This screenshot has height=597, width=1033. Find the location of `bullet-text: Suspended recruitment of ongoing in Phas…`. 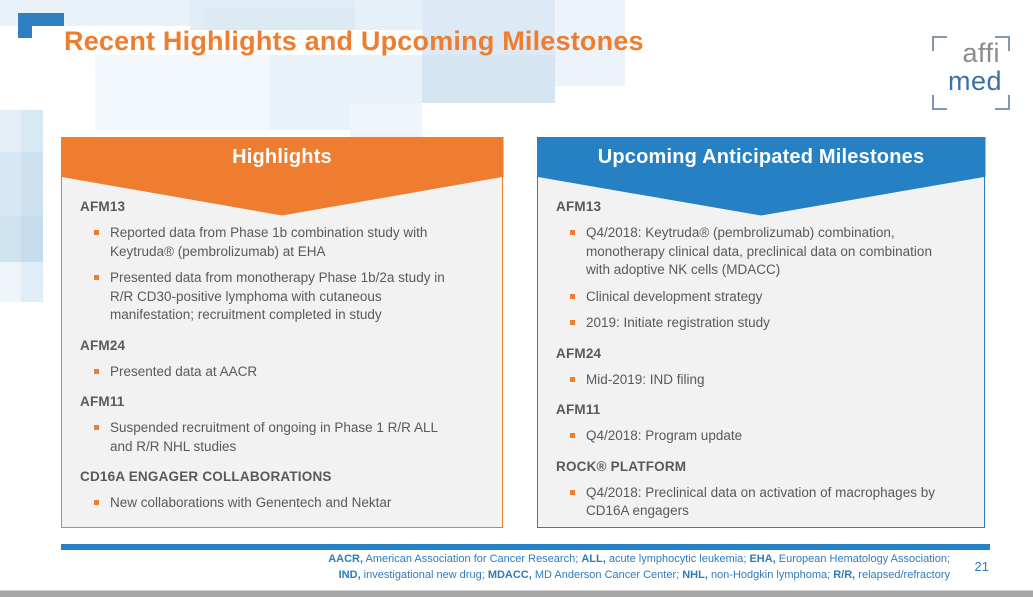

bullet-text: Suspended recruitment of ongoing in Phas… is located at coordinates (274, 437).